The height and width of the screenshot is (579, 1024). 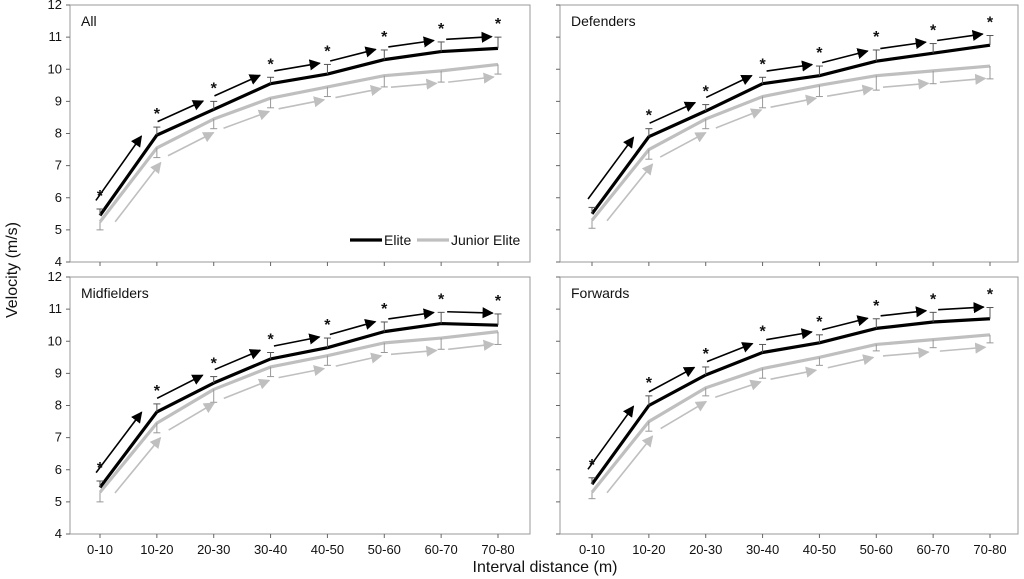 I want to click on panel-title: Midfielders, so click(x=115, y=293).